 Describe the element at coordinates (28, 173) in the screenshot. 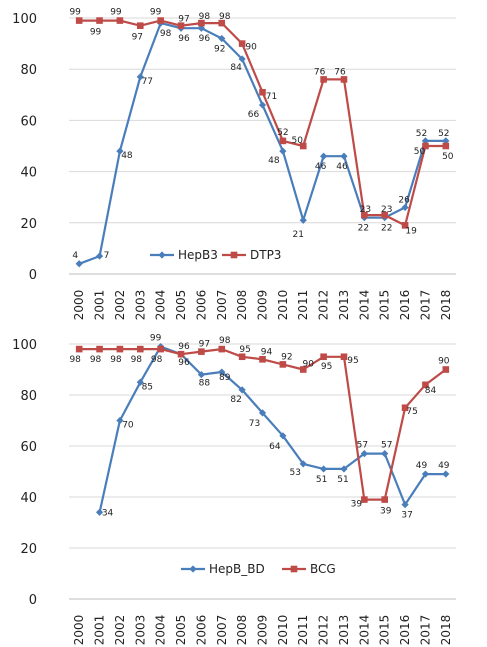

I see `y-tick-label: 40` at that location.